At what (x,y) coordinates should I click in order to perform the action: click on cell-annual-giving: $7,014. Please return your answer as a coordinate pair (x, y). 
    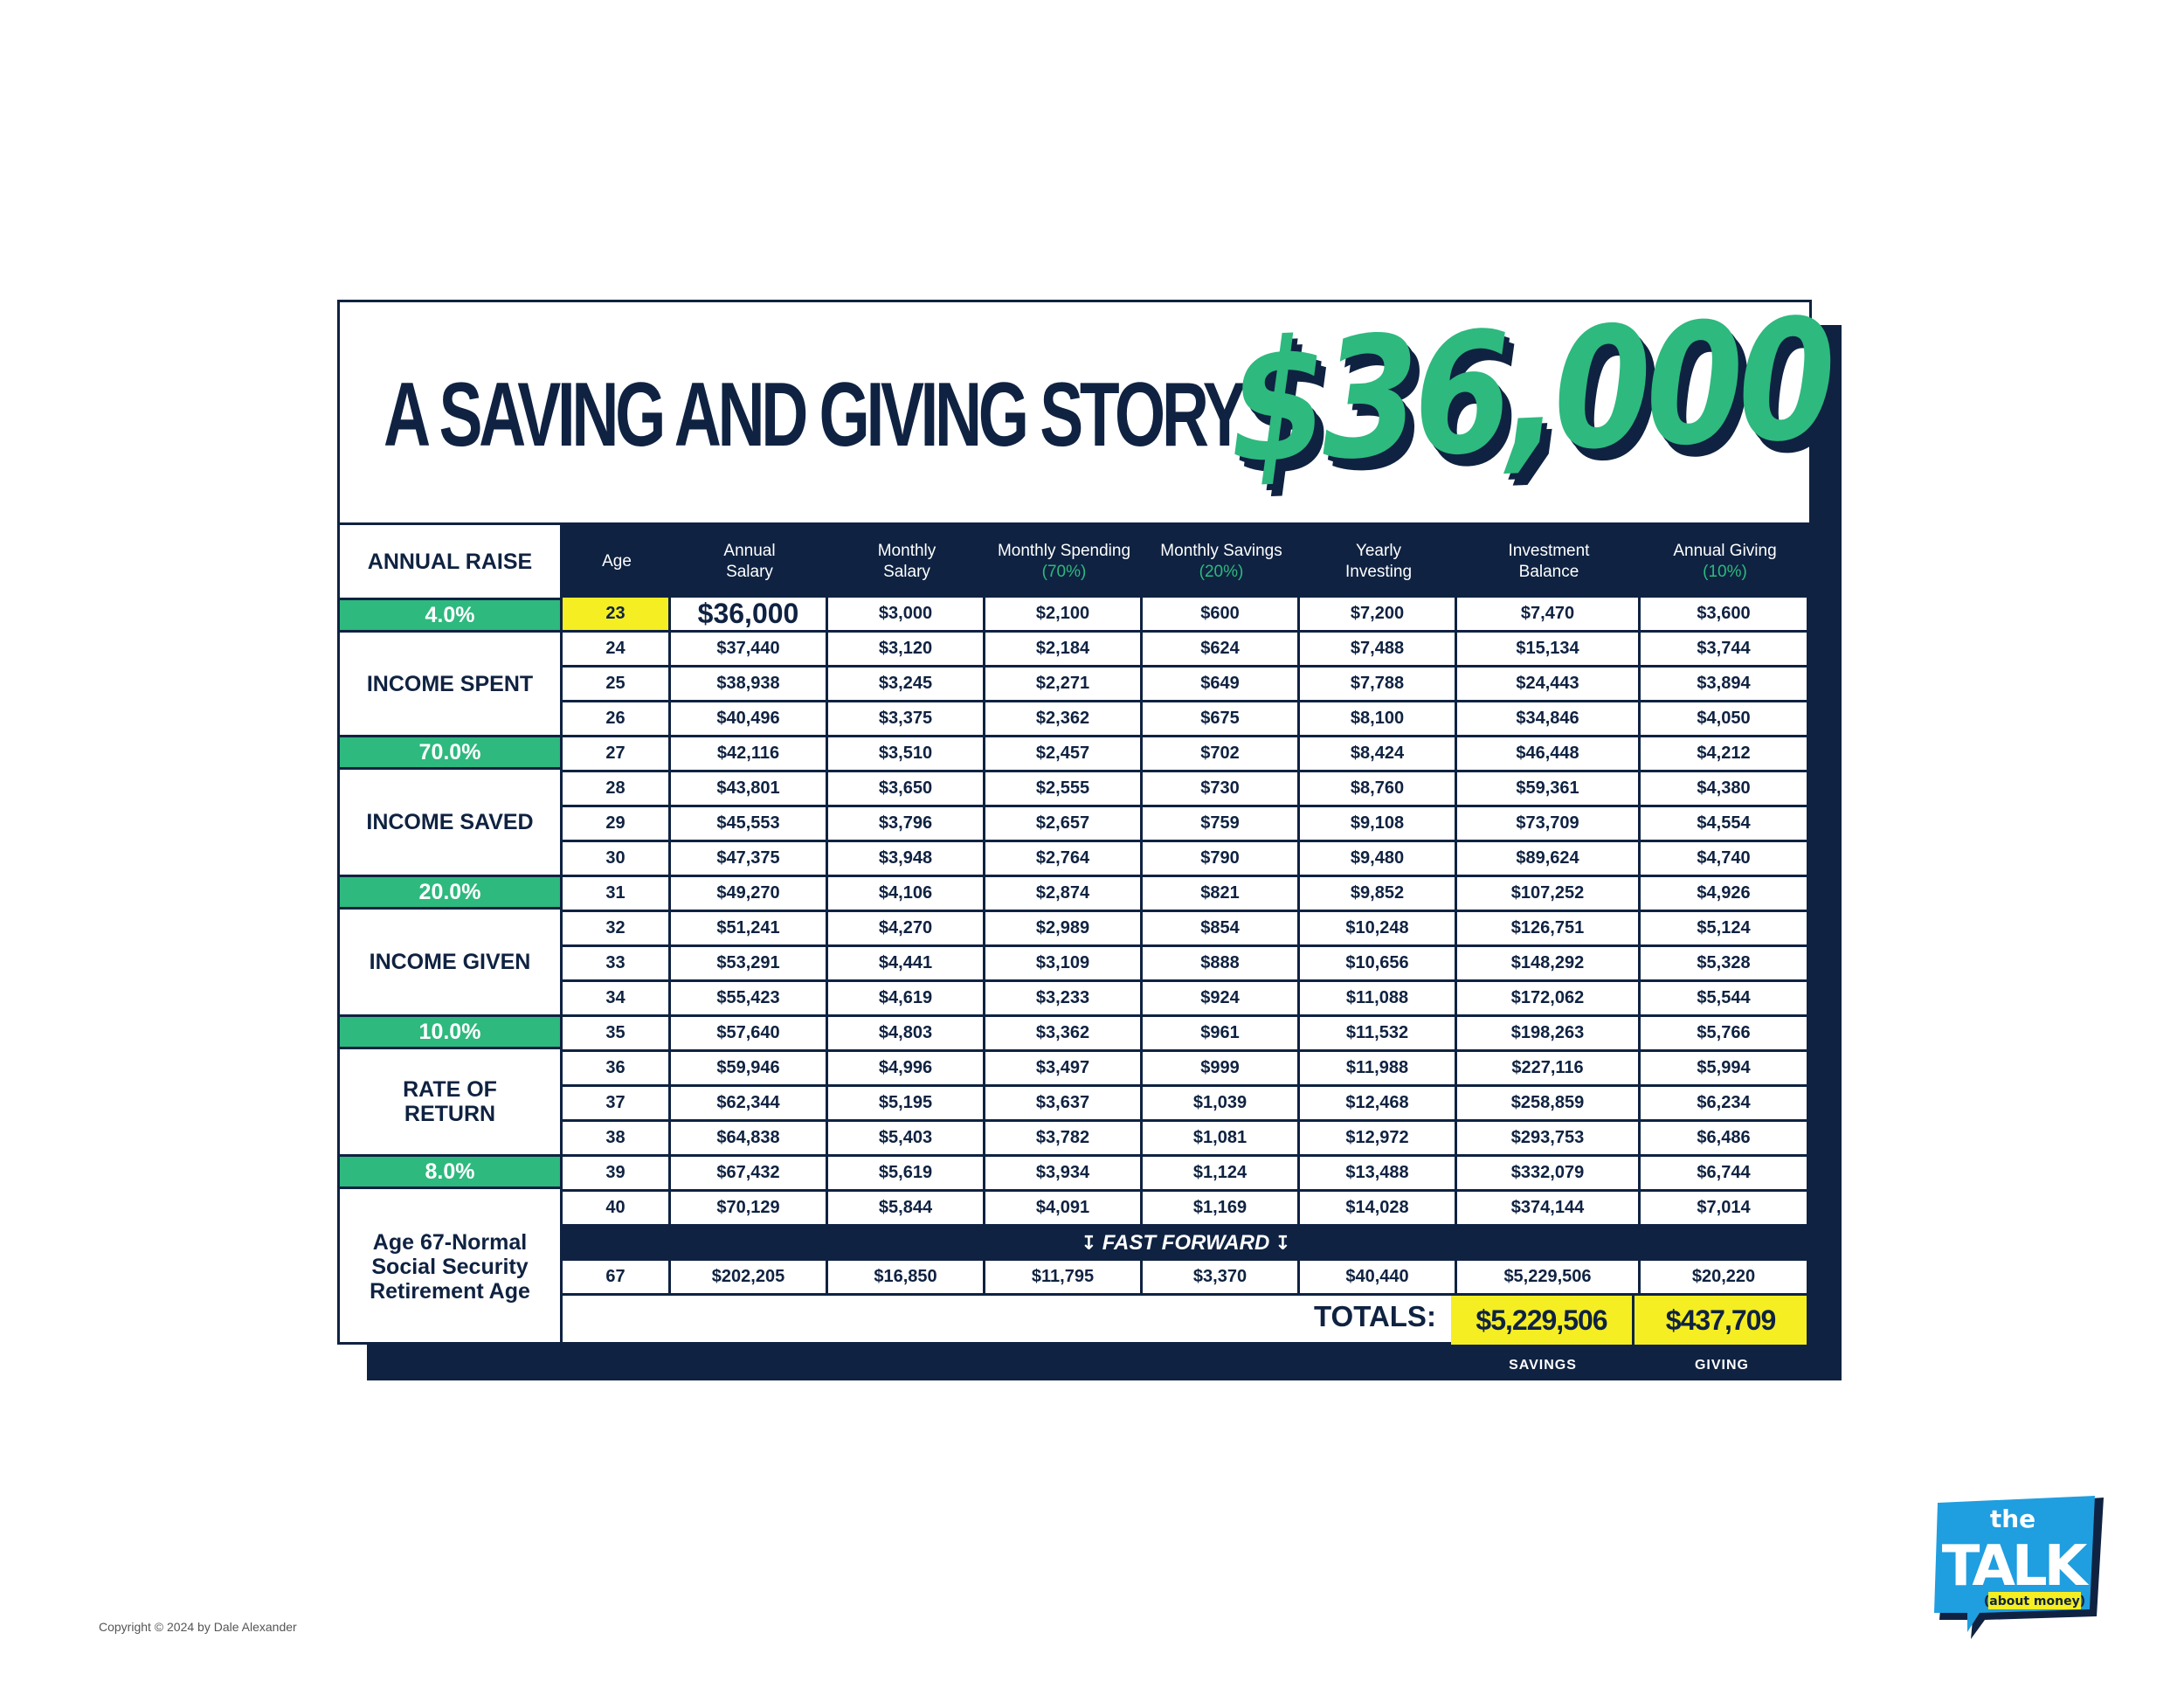
    Looking at the image, I should click on (1725, 1209).